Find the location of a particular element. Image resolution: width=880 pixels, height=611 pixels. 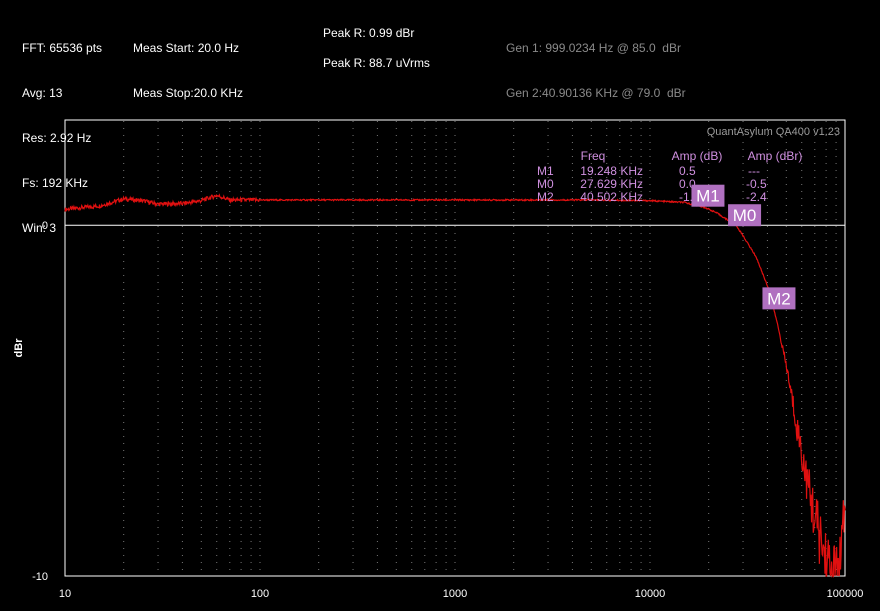

x-tick-label: 1000 is located at coordinates (455, 594).